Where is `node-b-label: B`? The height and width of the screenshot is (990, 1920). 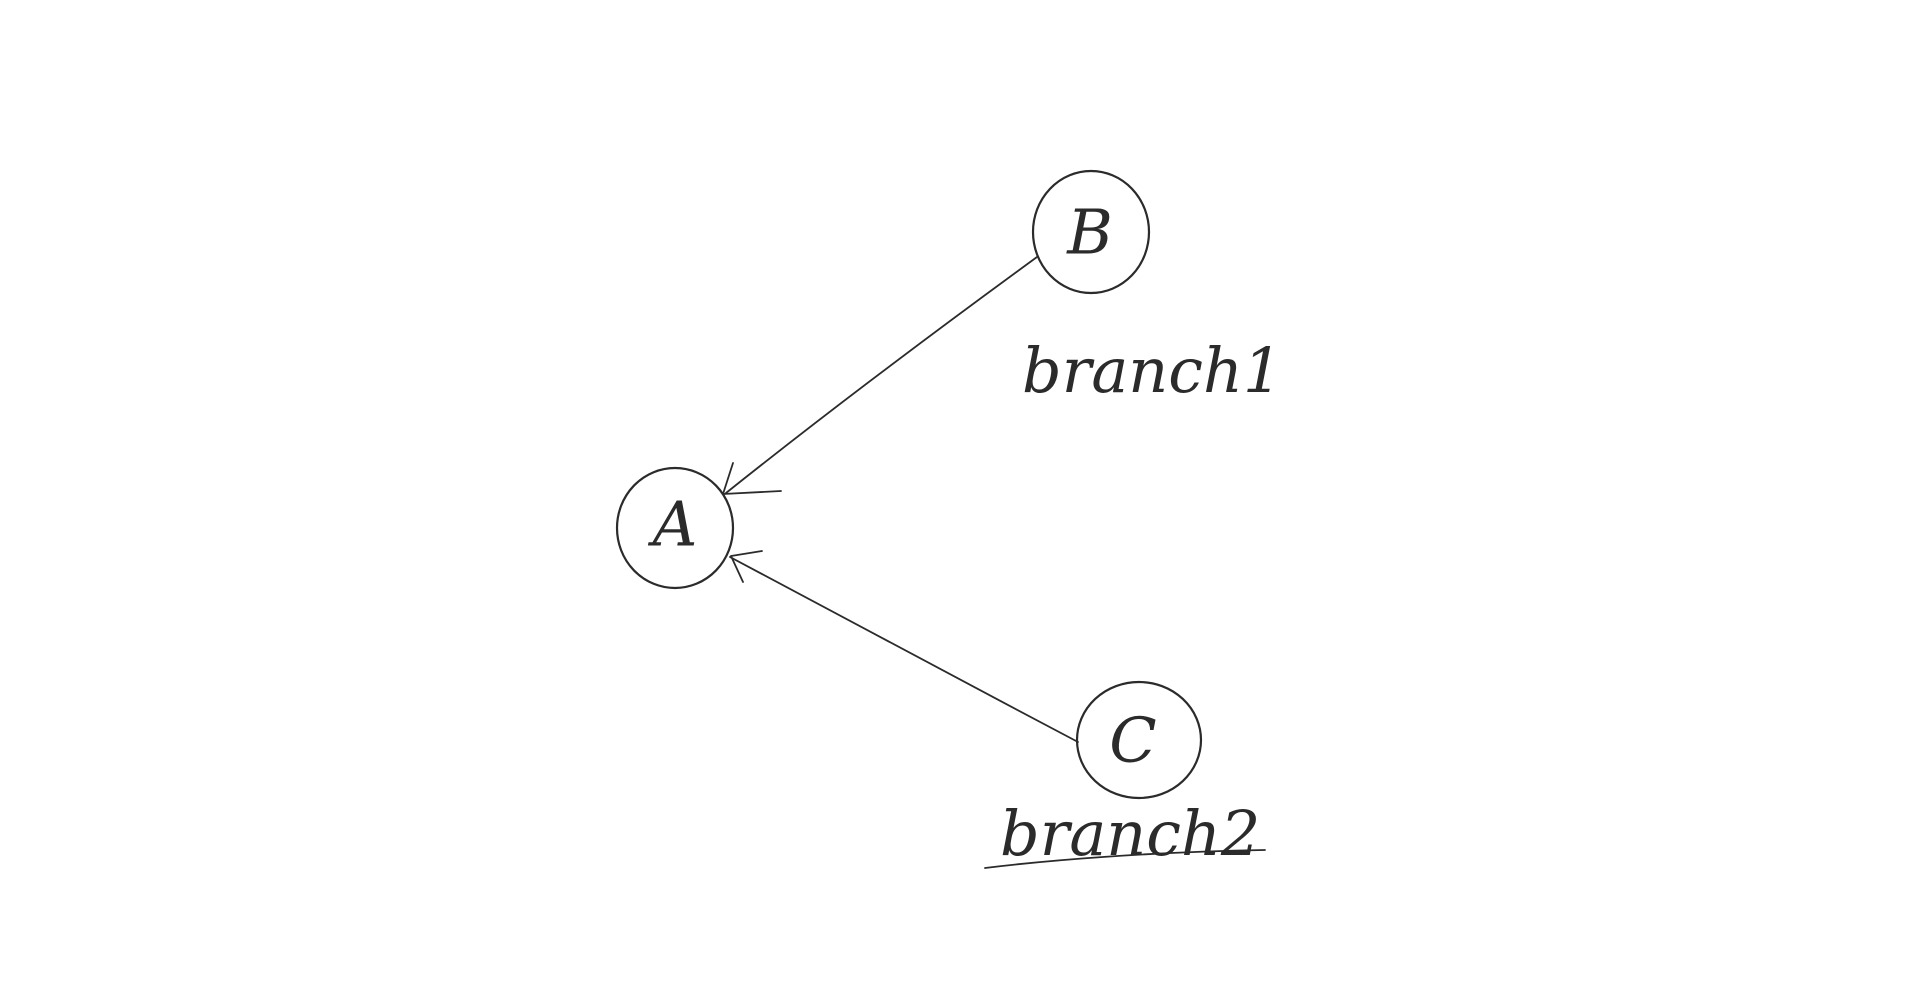
node-b-label: B is located at coordinates (1089, 232).